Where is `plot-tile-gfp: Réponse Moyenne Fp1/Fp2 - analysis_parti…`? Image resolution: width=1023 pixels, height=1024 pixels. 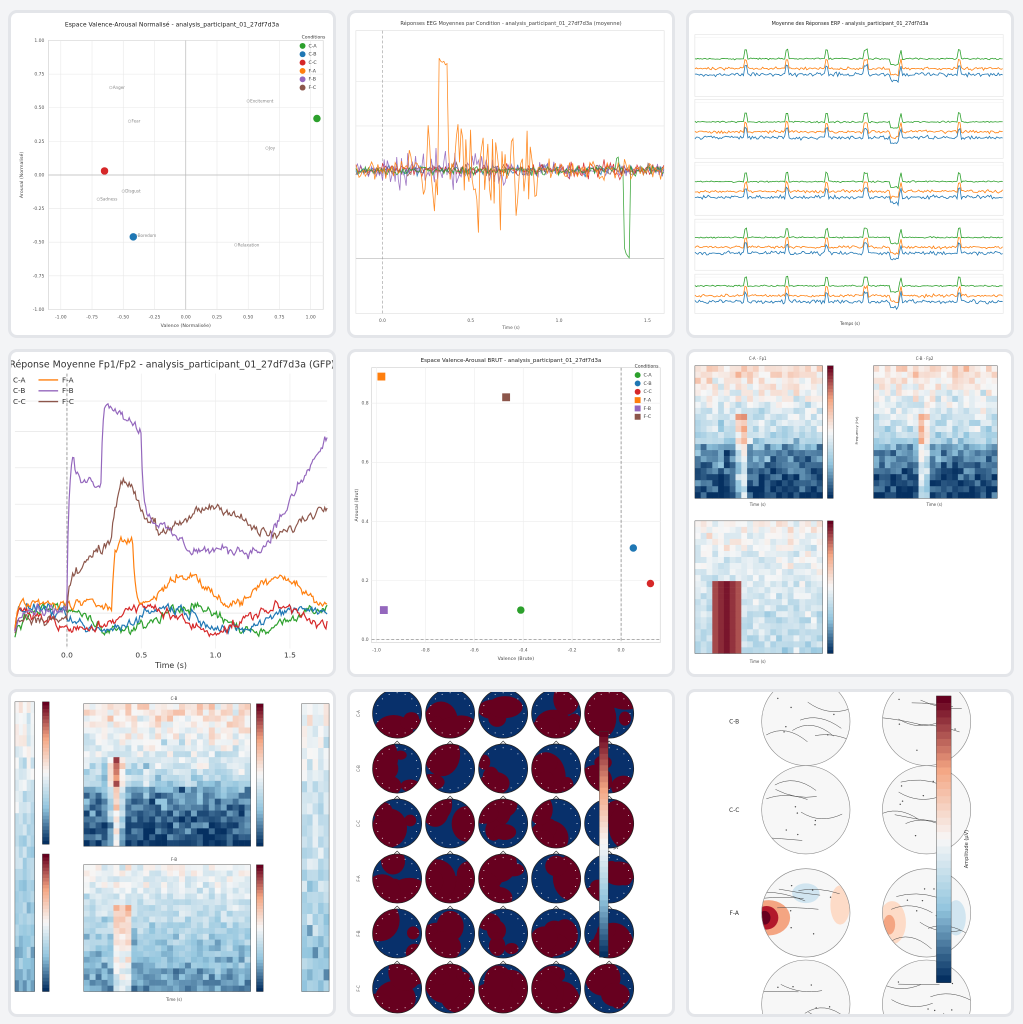
plot-tile-gfp: Réponse Moyenne Fp1/Fp2 - analysis_parti… is located at coordinates (172, 513).